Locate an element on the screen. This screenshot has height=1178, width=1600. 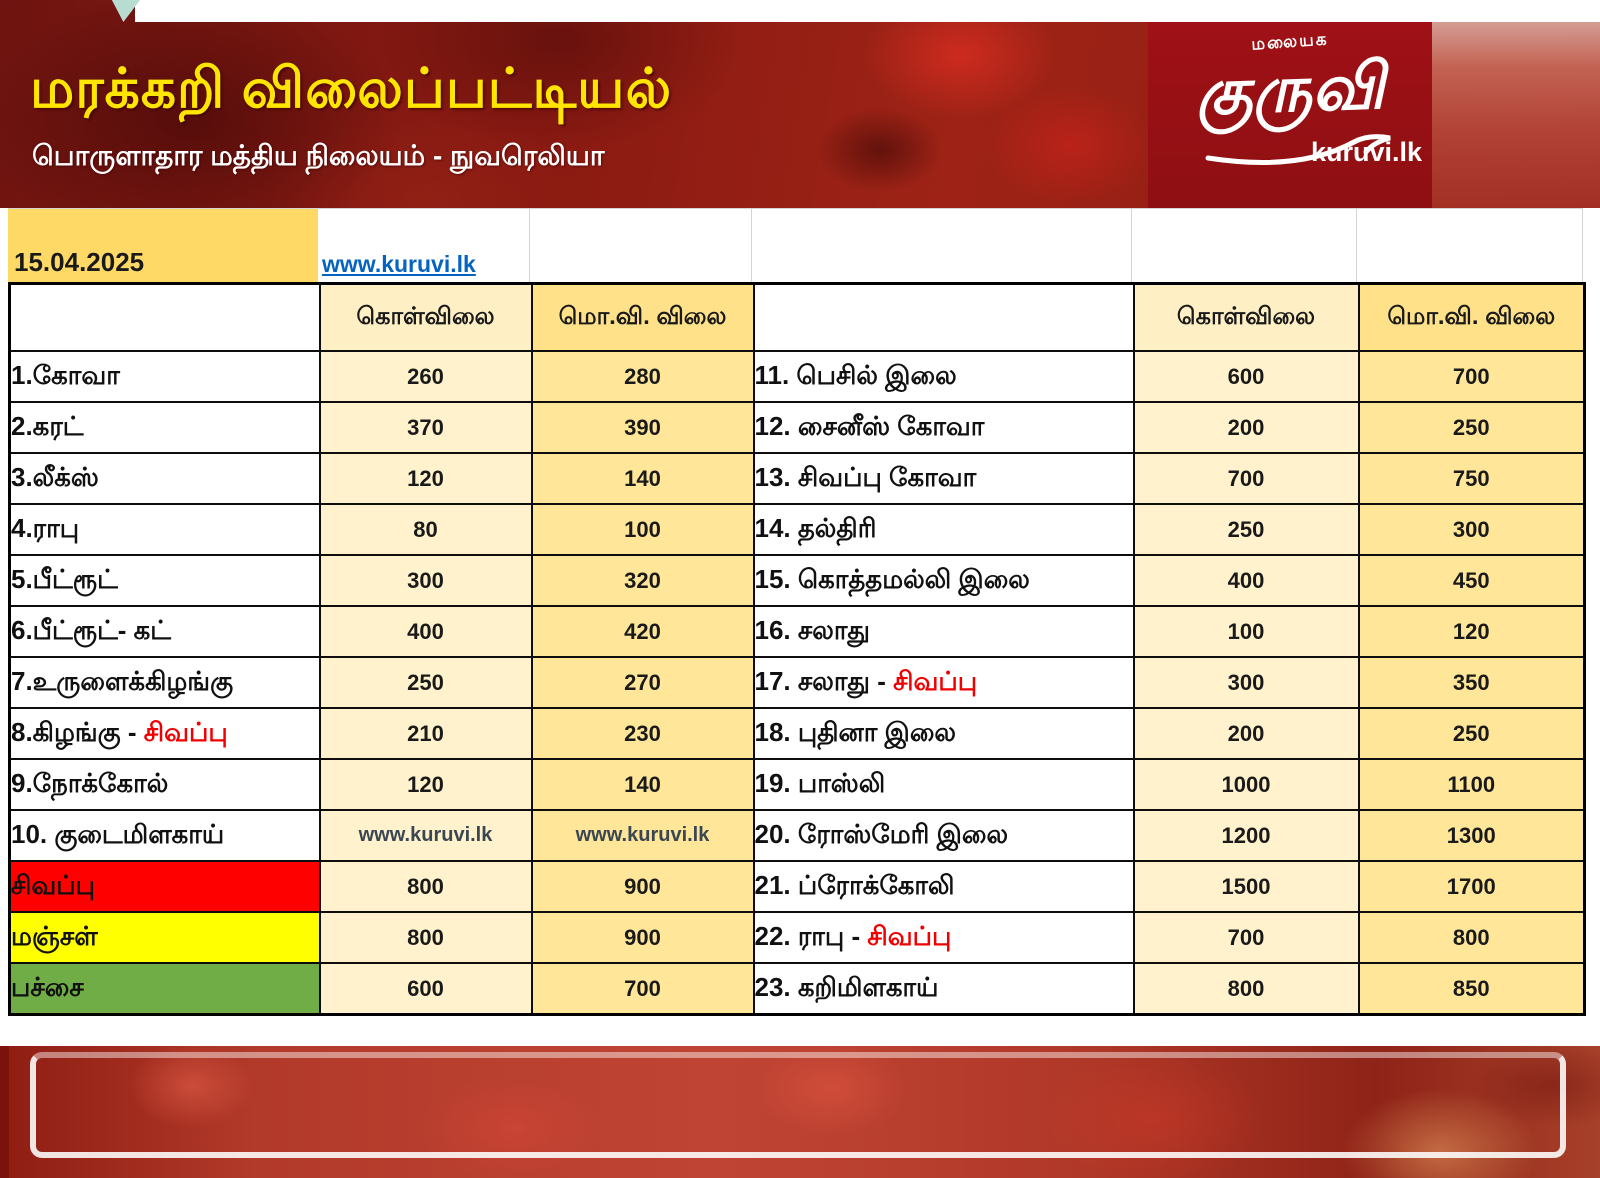
logo-wordmark: குருவி is located at coordinates (1290, 89).